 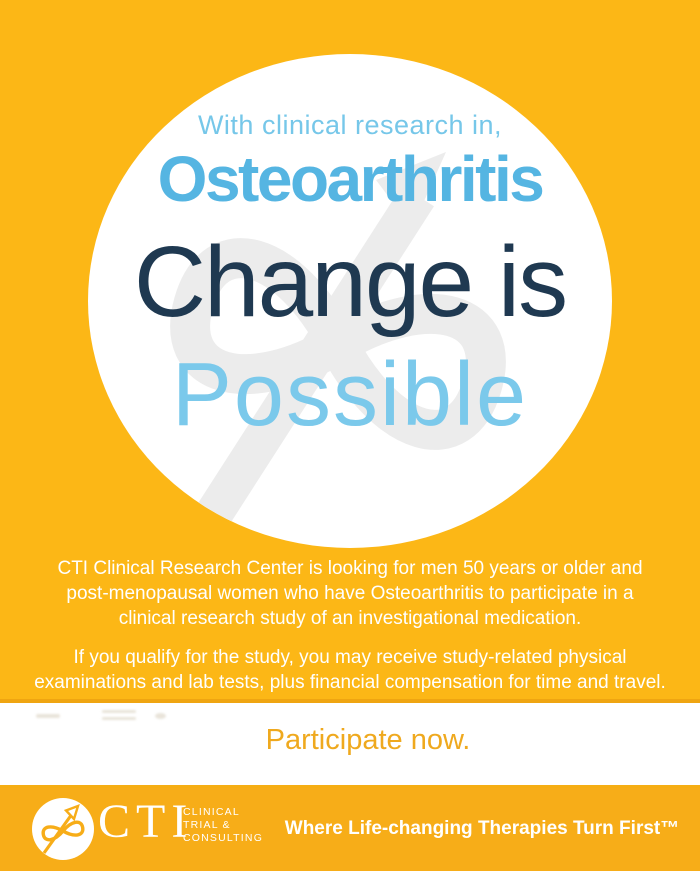 I want to click on hero-headline-line2: Possible, so click(x=350, y=395).